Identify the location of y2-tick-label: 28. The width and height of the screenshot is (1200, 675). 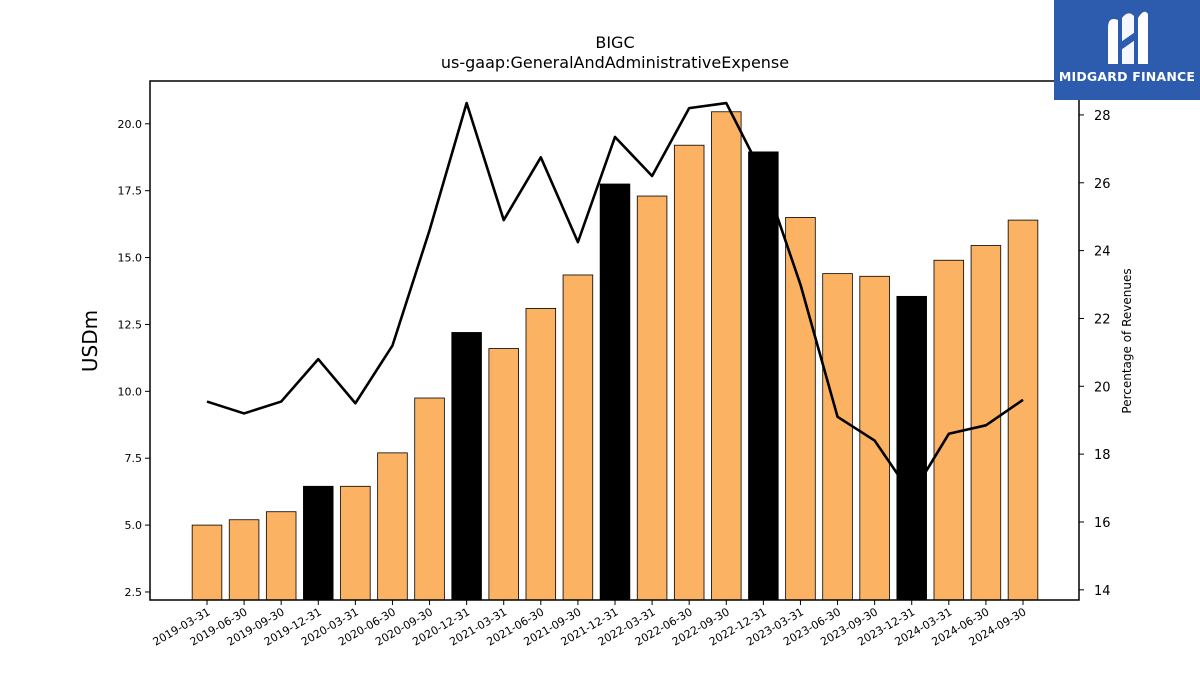
(1102, 116).